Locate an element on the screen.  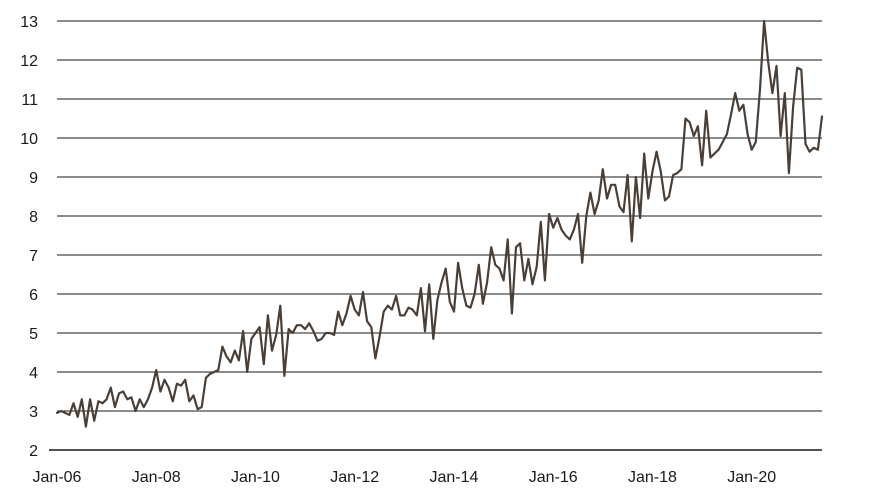
y-tick-label: 13 is located at coordinates (29, 22).